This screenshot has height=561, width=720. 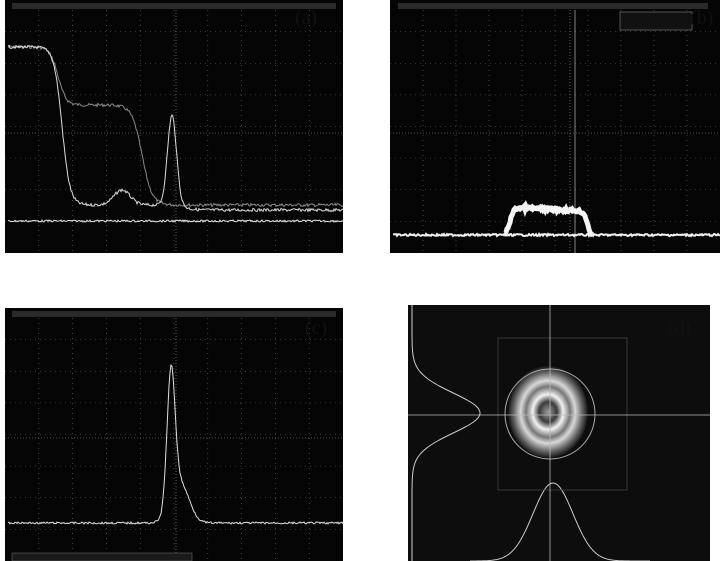 I want to click on roi-box, so click(x=562, y=414).